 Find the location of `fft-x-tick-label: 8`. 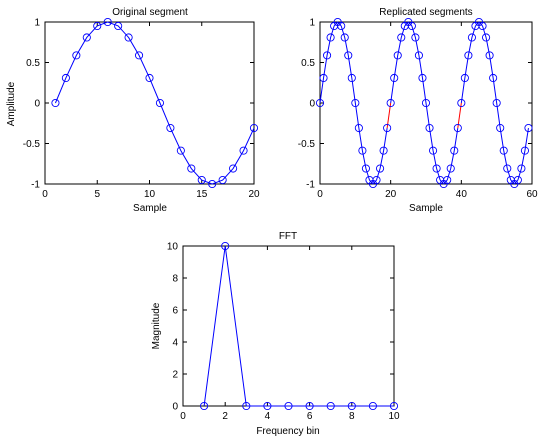

fft-x-tick-label: 8 is located at coordinates (352, 416).